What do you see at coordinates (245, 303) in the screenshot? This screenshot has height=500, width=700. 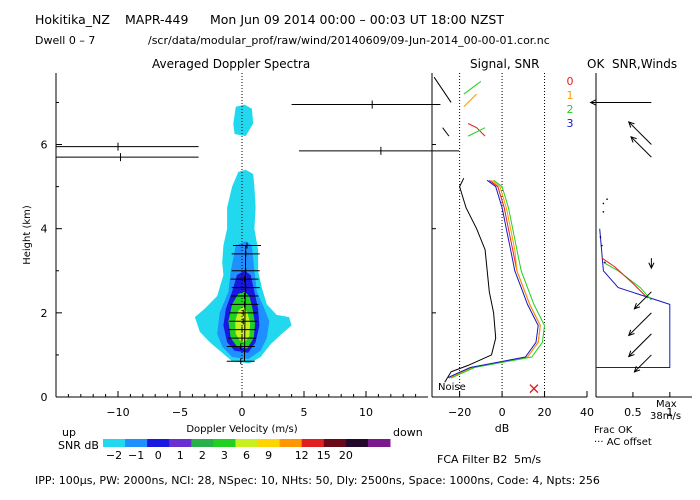 I see `peak-spine` at bounding box center [245, 303].